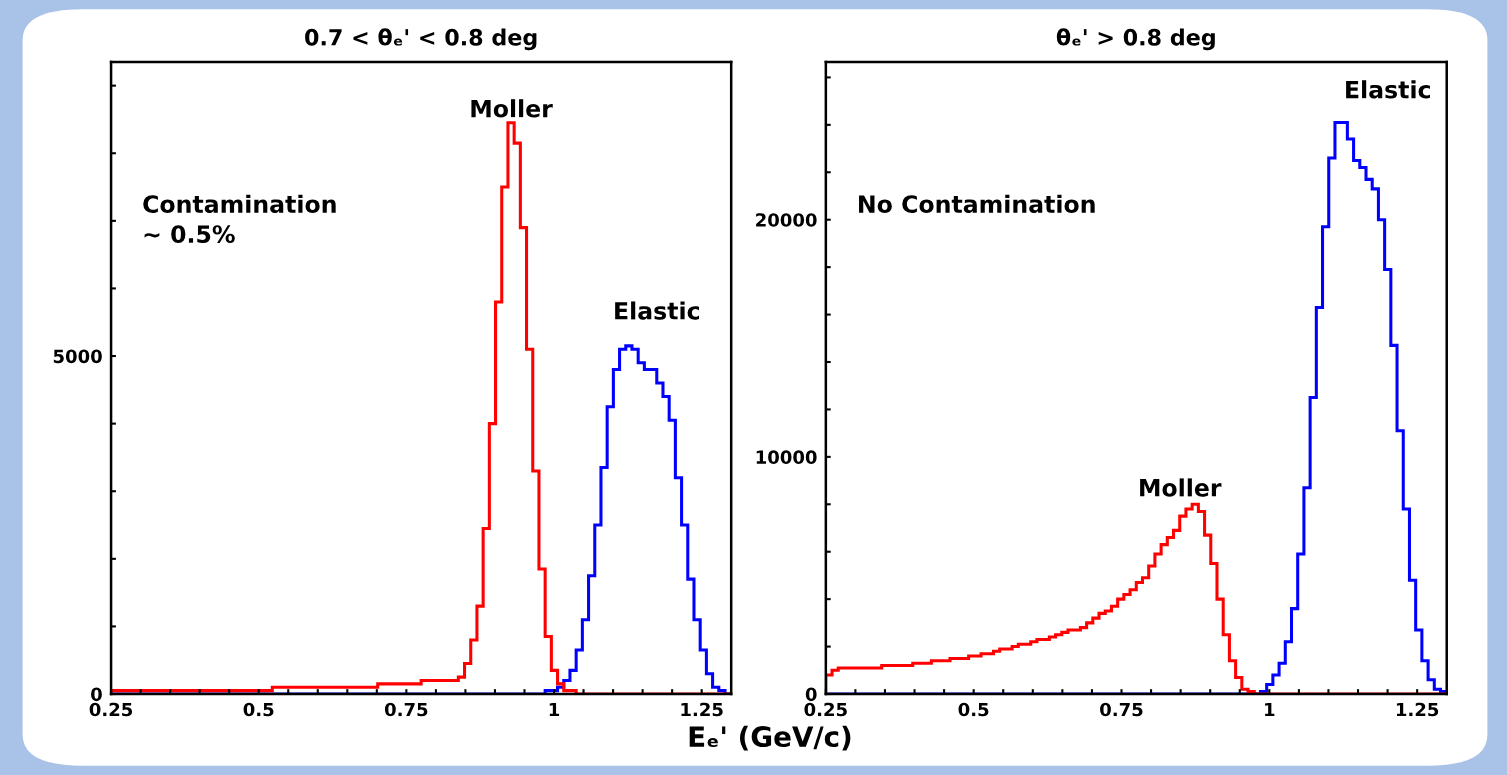 This screenshot has width=1507, height=775. I want to click on chart-title: 0.7 < θₑ' < 0.8 deg, so click(421, 39).